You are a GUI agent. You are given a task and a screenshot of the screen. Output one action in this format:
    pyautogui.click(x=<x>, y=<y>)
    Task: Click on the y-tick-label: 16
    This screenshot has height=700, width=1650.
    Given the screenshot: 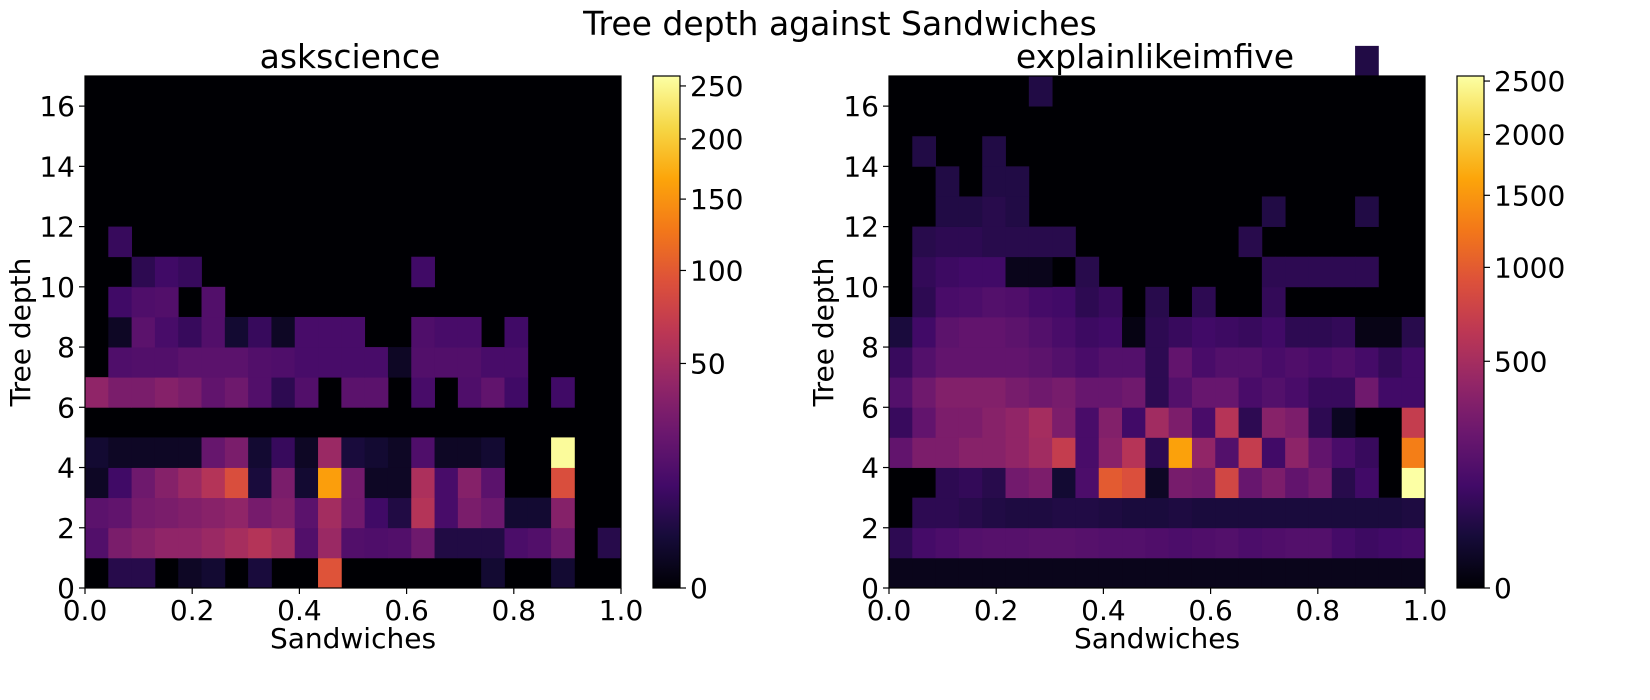 What is the action you would take?
    pyautogui.click(x=861, y=106)
    